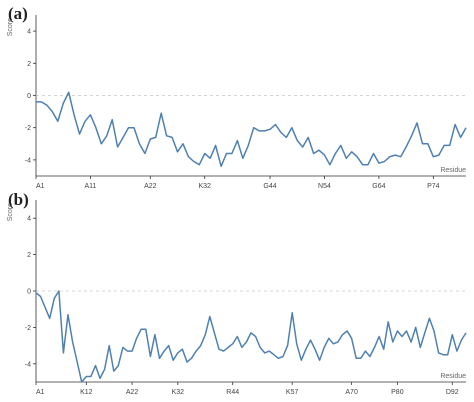 The image size is (474, 402). What do you see at coordinates (29, 292) in the screenshot?
I see `chart-b-y-tick-label: 0` at bounding box center [29, 292].